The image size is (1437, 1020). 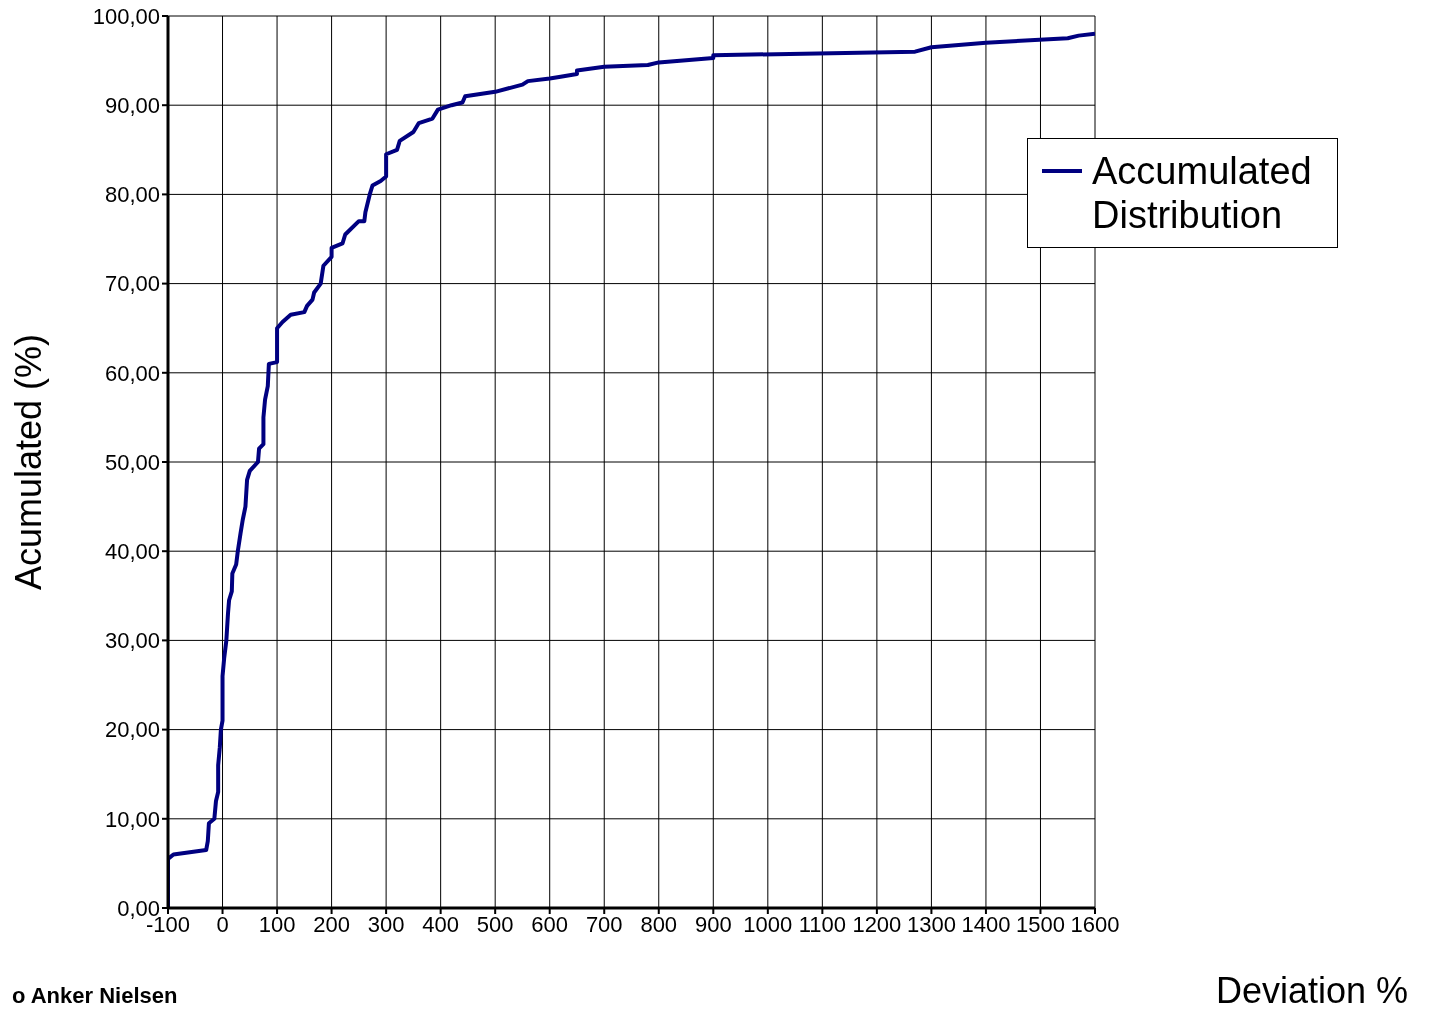 What do you see at coordinates (1095, 924) in the screenshot?
I see `x-tick-label: 1600` at bounding box center [1095, 924].